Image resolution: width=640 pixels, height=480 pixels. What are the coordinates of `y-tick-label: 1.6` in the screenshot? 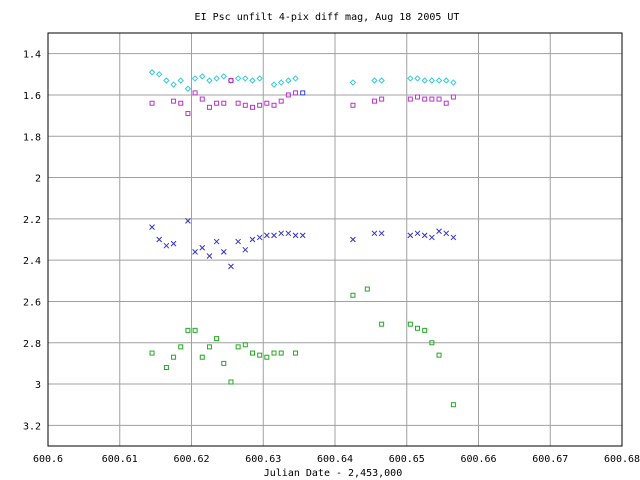 It's located at (32, 96).